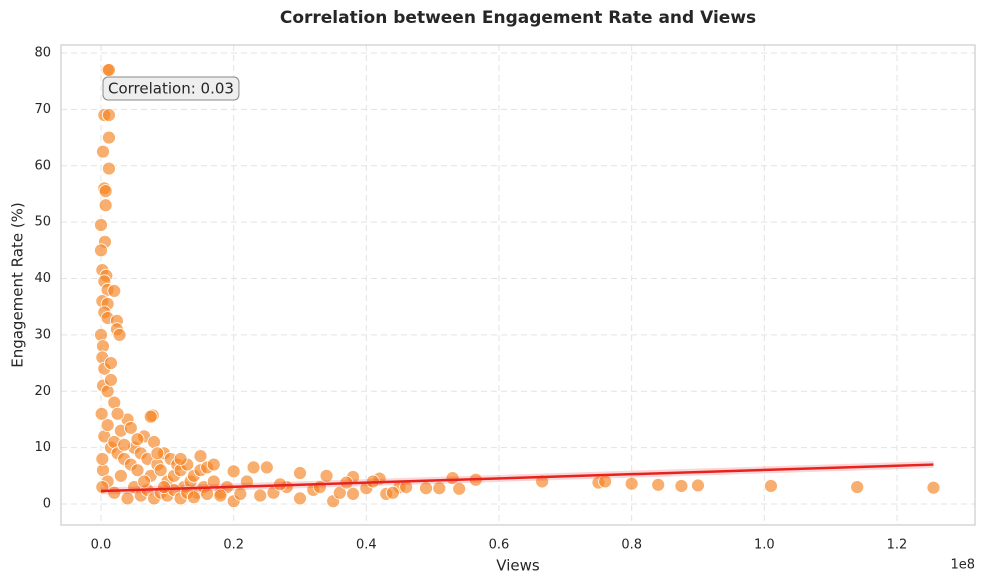 Image resolution: width=984 pixels, height=588 pixels. I want to click on x-tick-label: 0.0, so click(101, 545).